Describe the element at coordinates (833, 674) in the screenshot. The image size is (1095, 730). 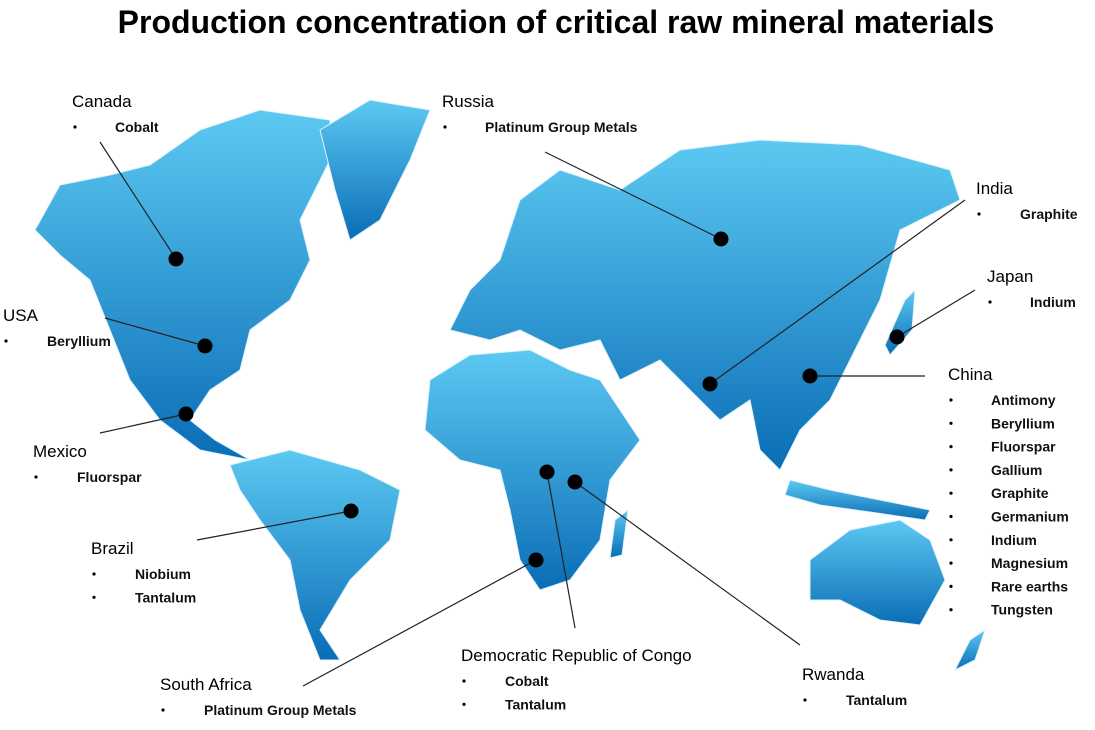
I see `country-name: Rwanda` at that location.